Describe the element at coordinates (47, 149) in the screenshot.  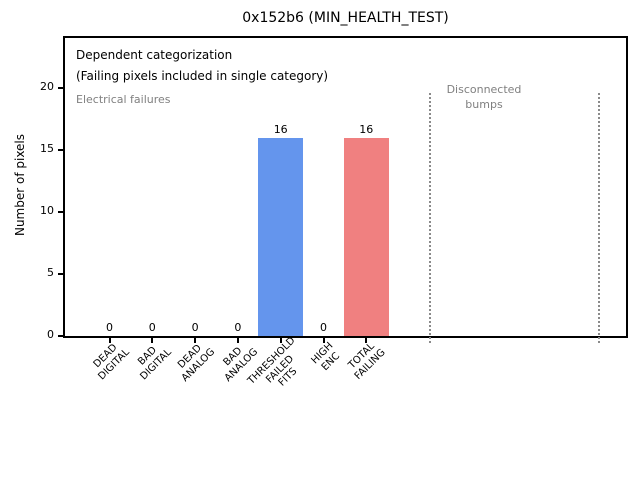
I see `y-tick-label: 15` at that location.